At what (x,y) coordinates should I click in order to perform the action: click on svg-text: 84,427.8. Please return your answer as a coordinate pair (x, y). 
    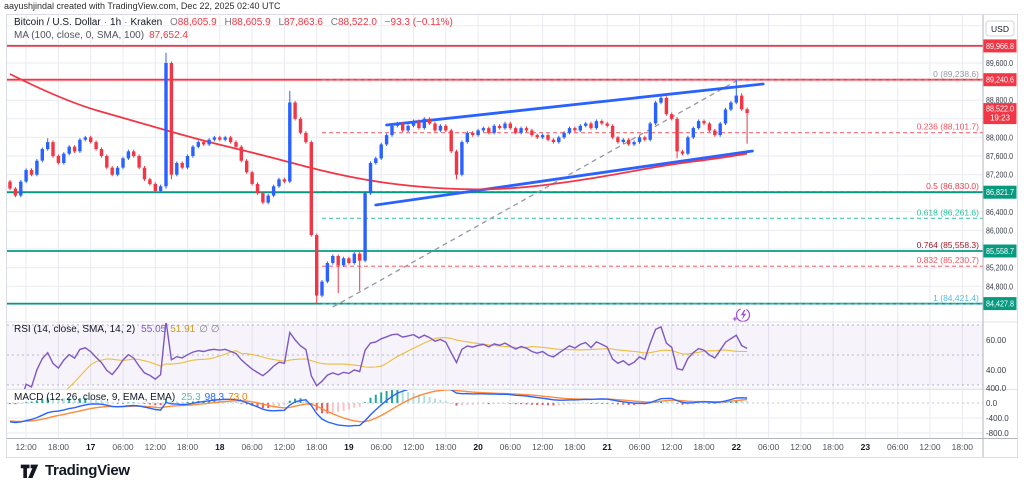
    Looking at the image, I should click on (1000, 304).